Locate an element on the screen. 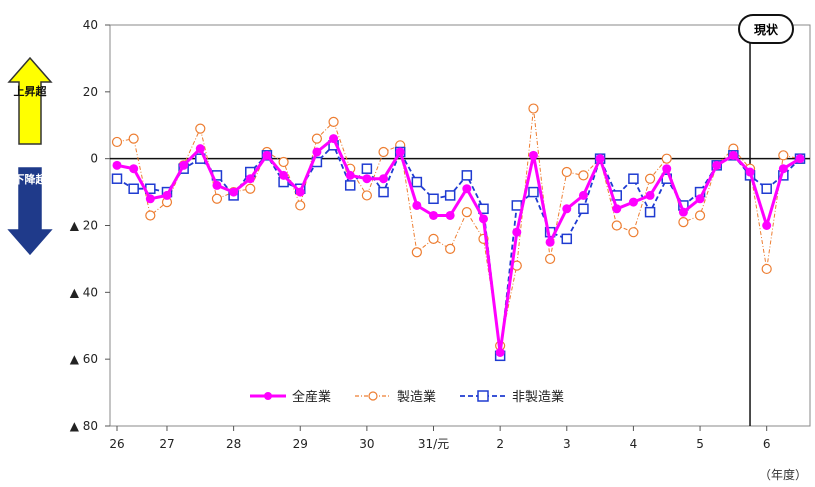 This screenshot has height=487, width=815. x-tick-label: 6 is located at coordinates (767, 444).